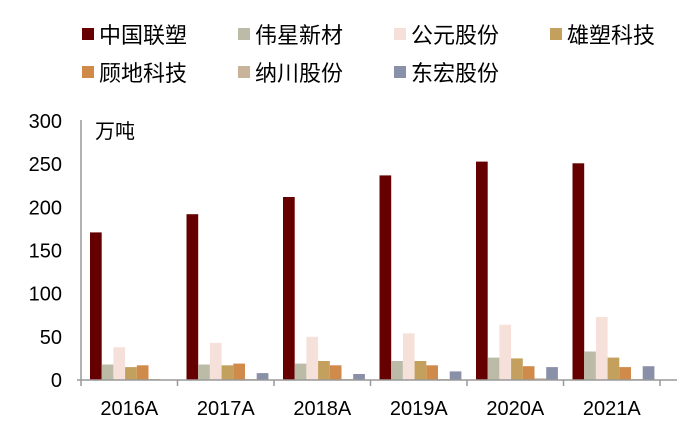  What do you see at coordinates (143, 74) in the screenshot?
I see `legend-label: 顾地科技` at bounding box center [143, 74].